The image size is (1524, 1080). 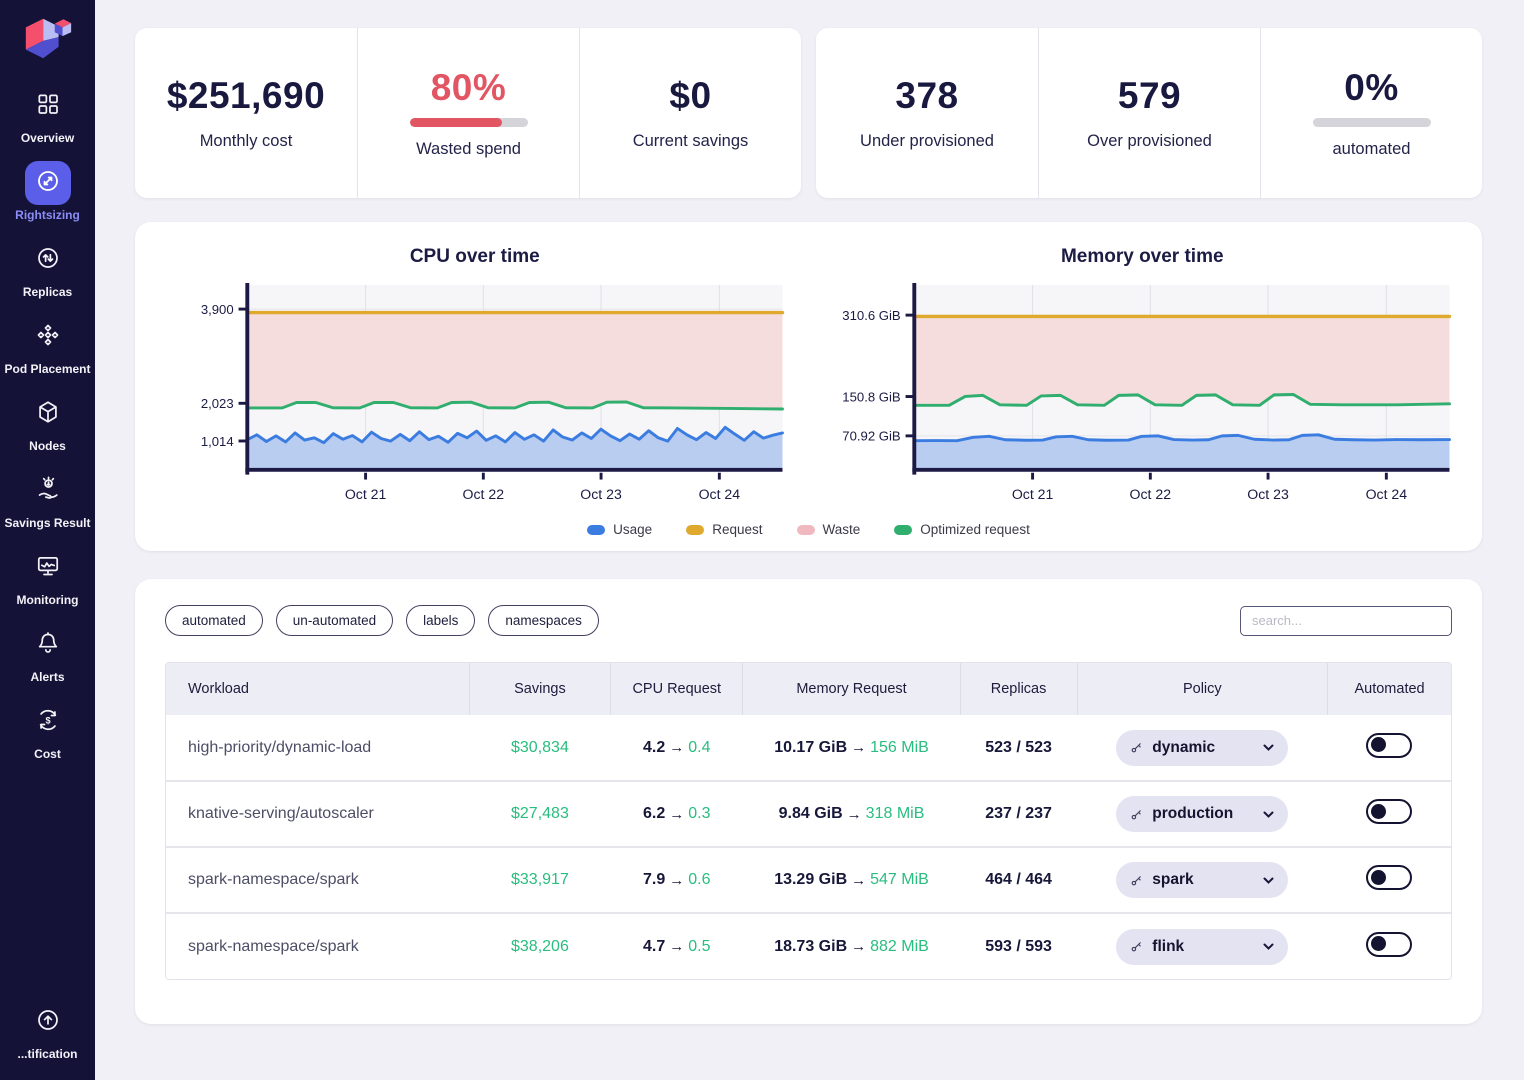 I want to click on optimized-request-line, so click(x=514, y=405).